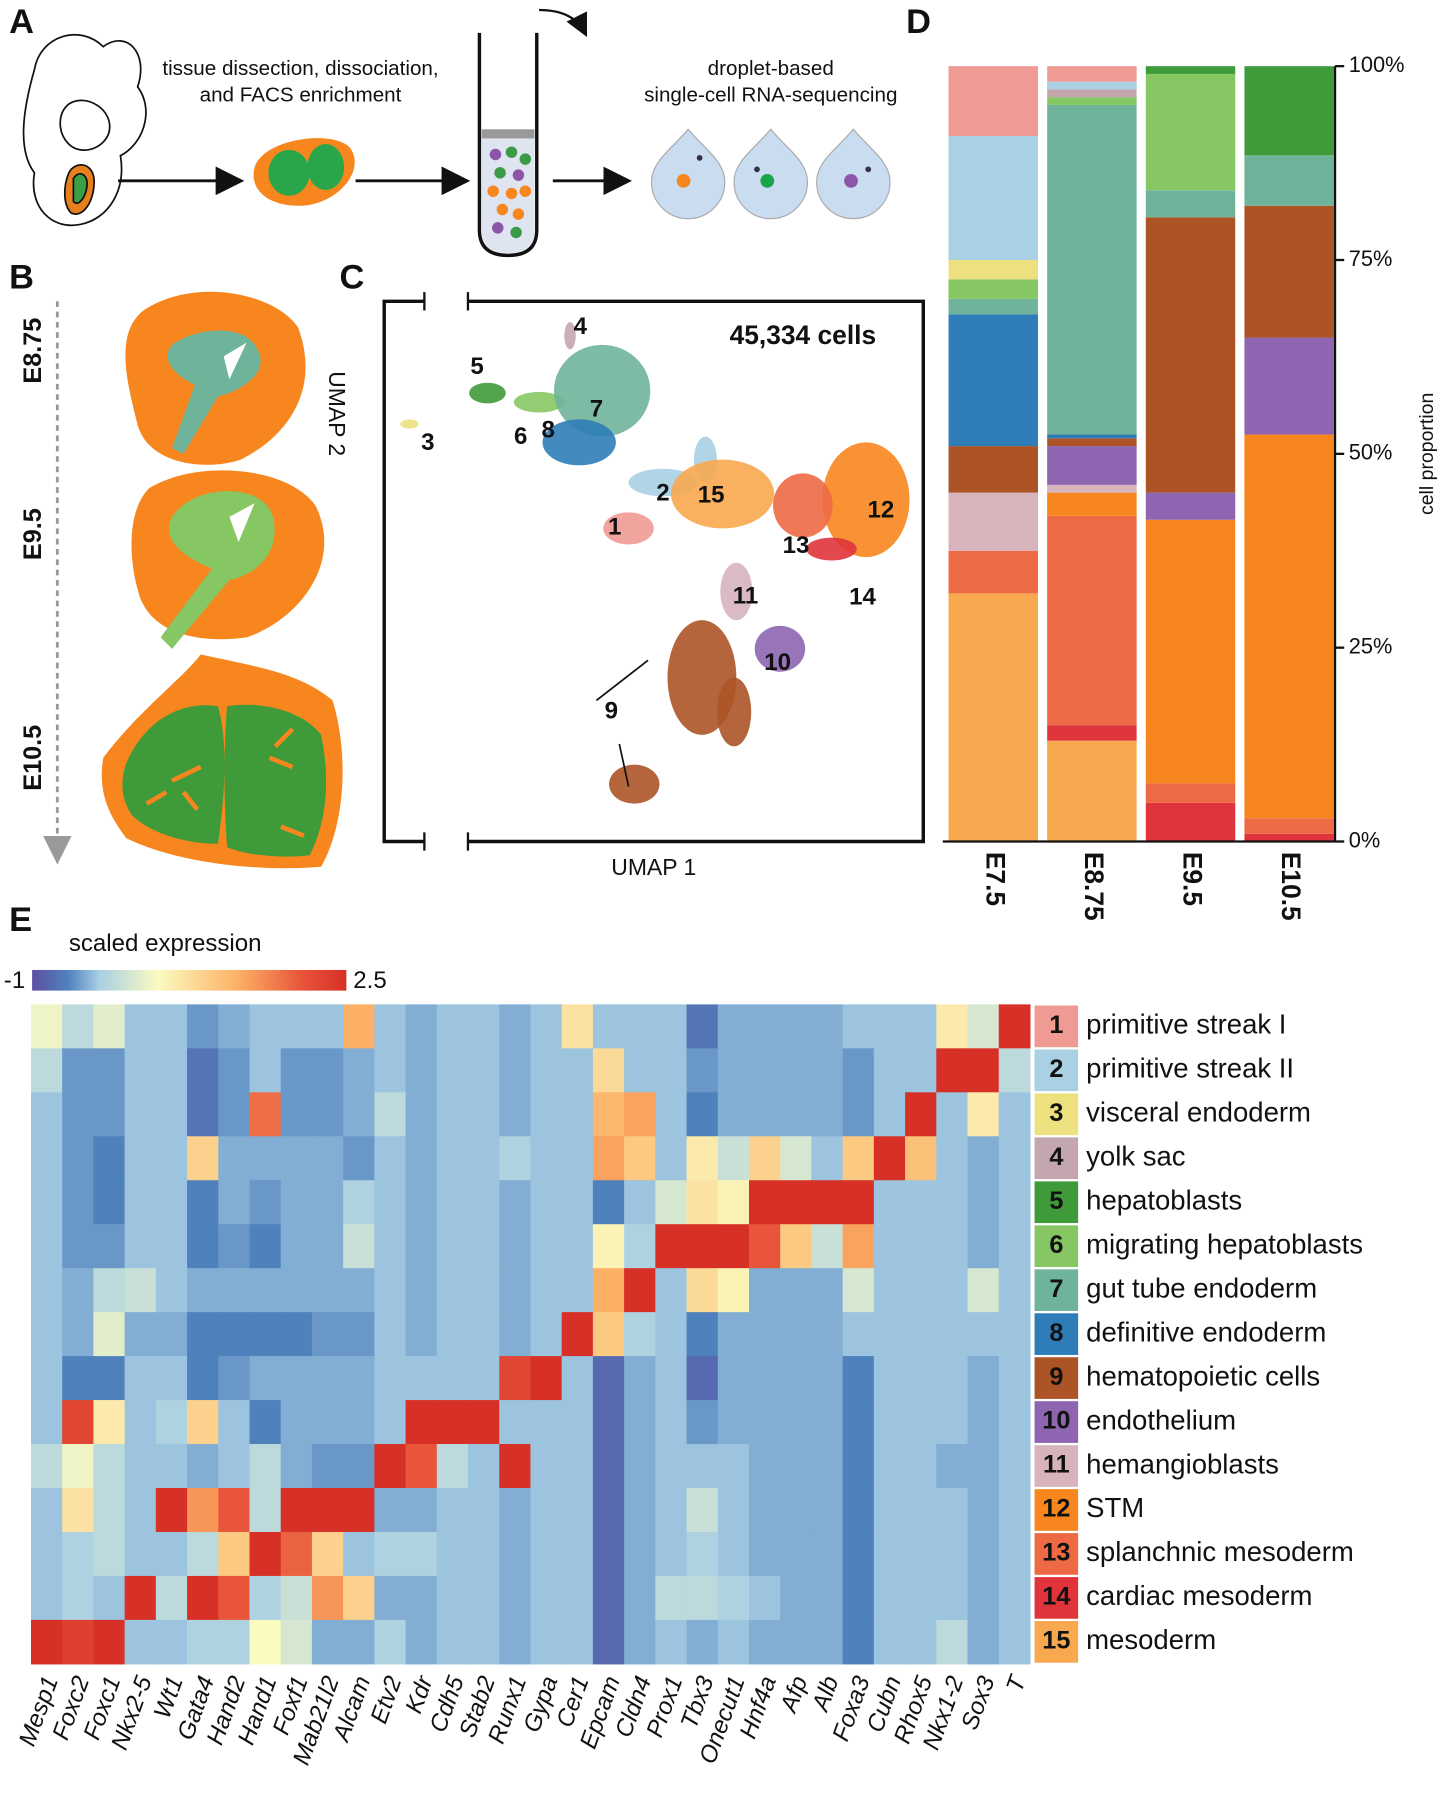  Describe the element at coordinates (1371, 452) in the screenshot. I see `y-tick-label: 50%` at that location.